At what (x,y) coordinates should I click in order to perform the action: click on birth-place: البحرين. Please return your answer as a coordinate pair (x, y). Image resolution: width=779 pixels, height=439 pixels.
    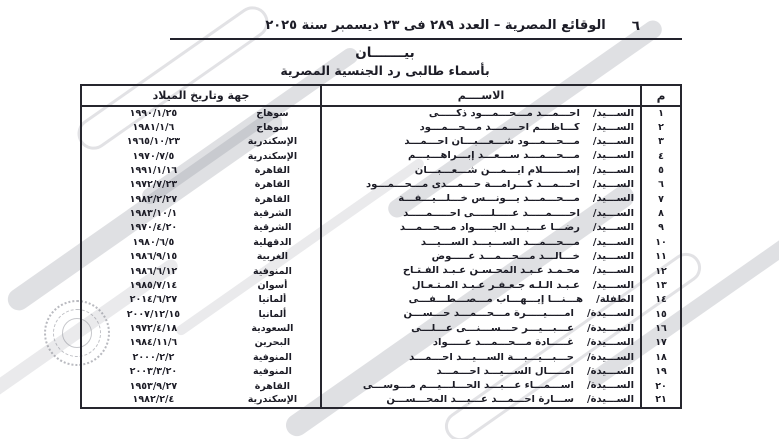
    Looking at the image, I should click on (272, 343).